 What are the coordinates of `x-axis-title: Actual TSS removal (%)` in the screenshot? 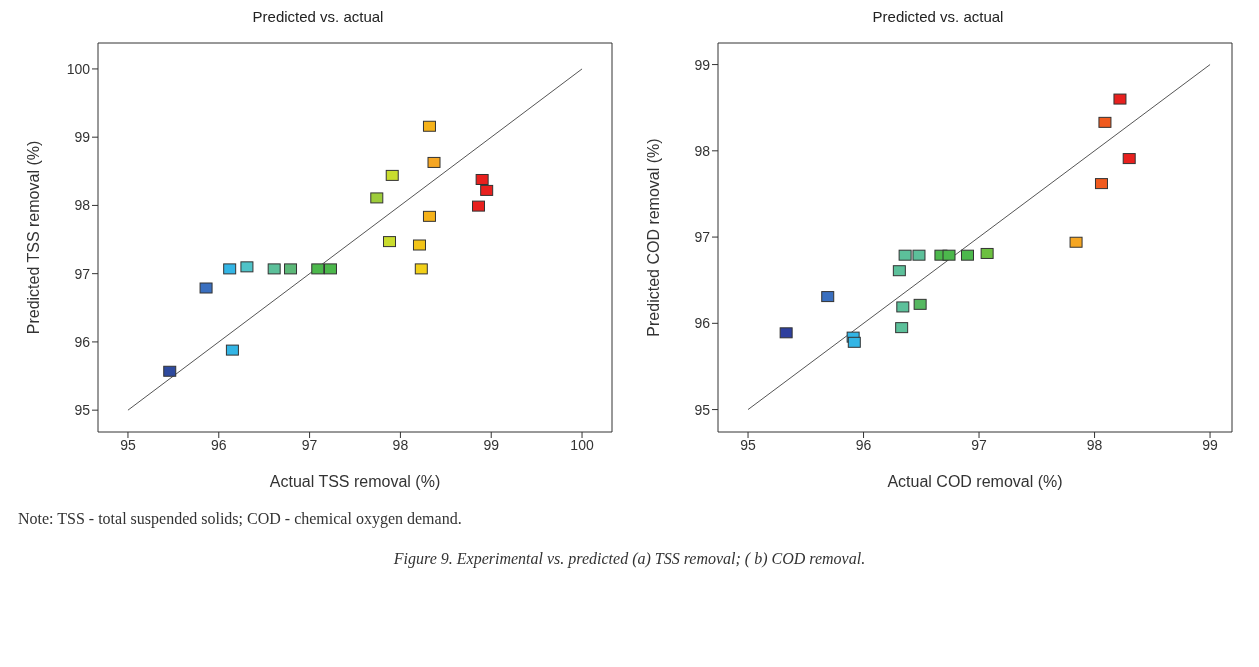 It's located at (355, 481).